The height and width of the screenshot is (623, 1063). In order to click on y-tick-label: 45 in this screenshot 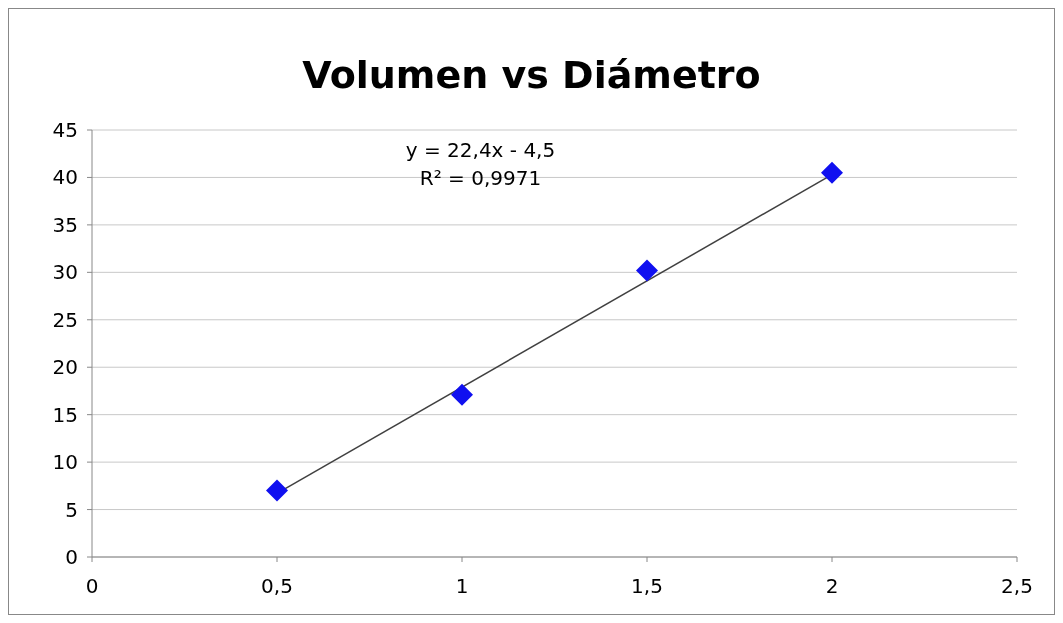, I will do `click(65, 130)`.